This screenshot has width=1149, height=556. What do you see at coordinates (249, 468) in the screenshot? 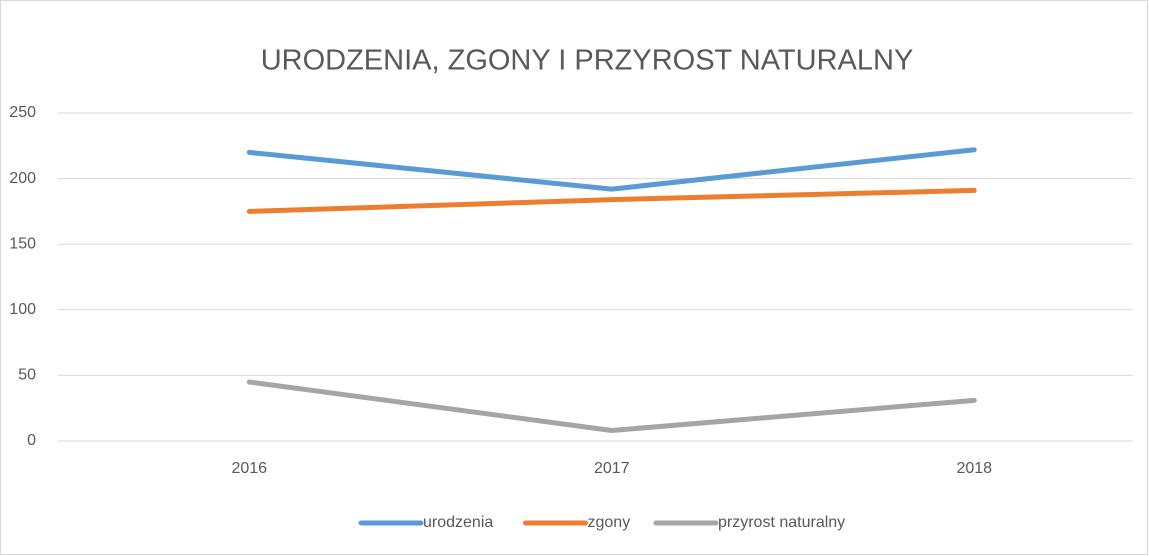
I see `x-tick-label: 2016` at bounding box center [249, 468].